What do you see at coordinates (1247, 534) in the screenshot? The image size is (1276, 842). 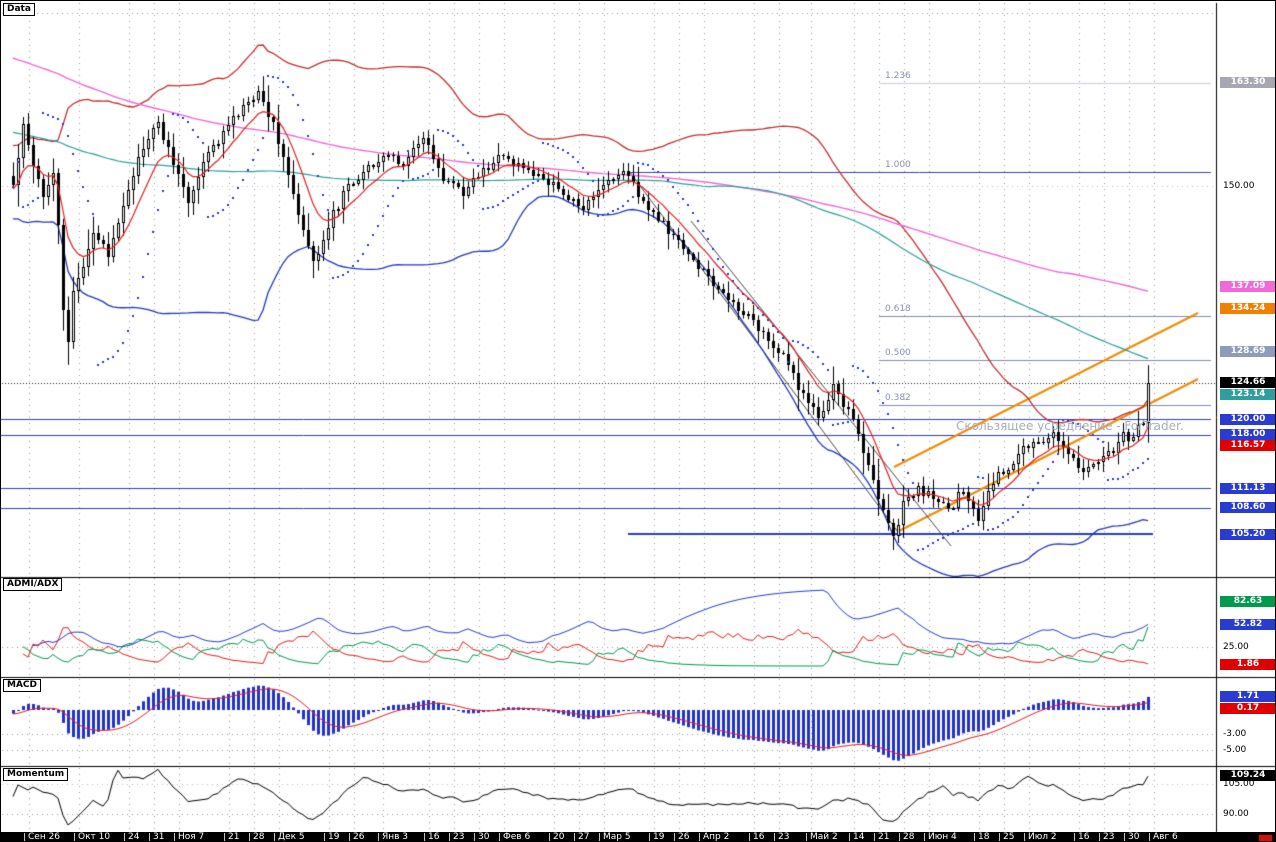 I see `axis-value-badge: 105.20` at bounding box center [1247, 534].